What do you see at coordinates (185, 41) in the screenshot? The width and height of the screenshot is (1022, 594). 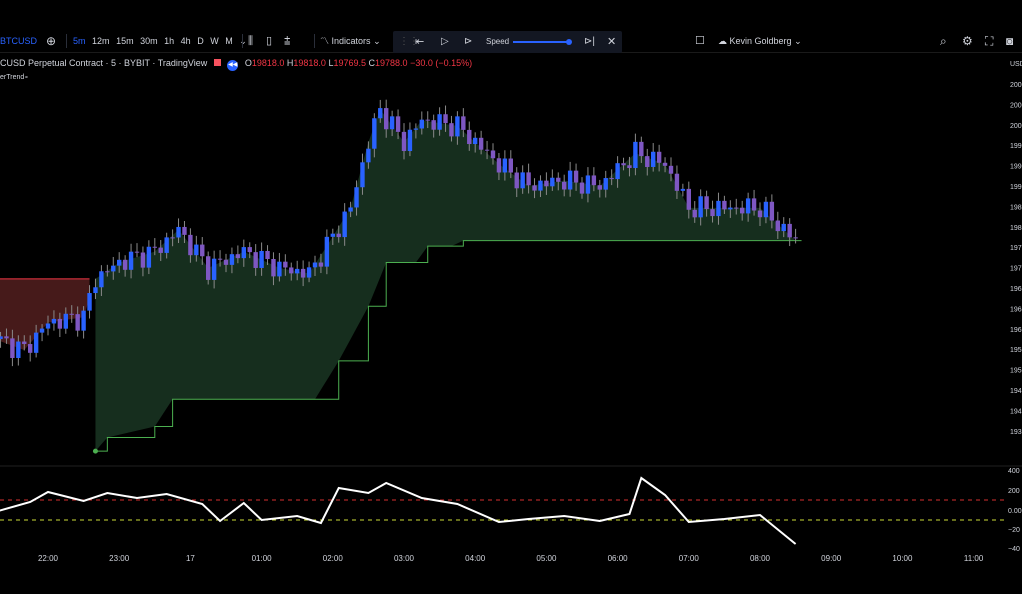 I see `tf-4h: 4h` at bounding box center [185, 41].